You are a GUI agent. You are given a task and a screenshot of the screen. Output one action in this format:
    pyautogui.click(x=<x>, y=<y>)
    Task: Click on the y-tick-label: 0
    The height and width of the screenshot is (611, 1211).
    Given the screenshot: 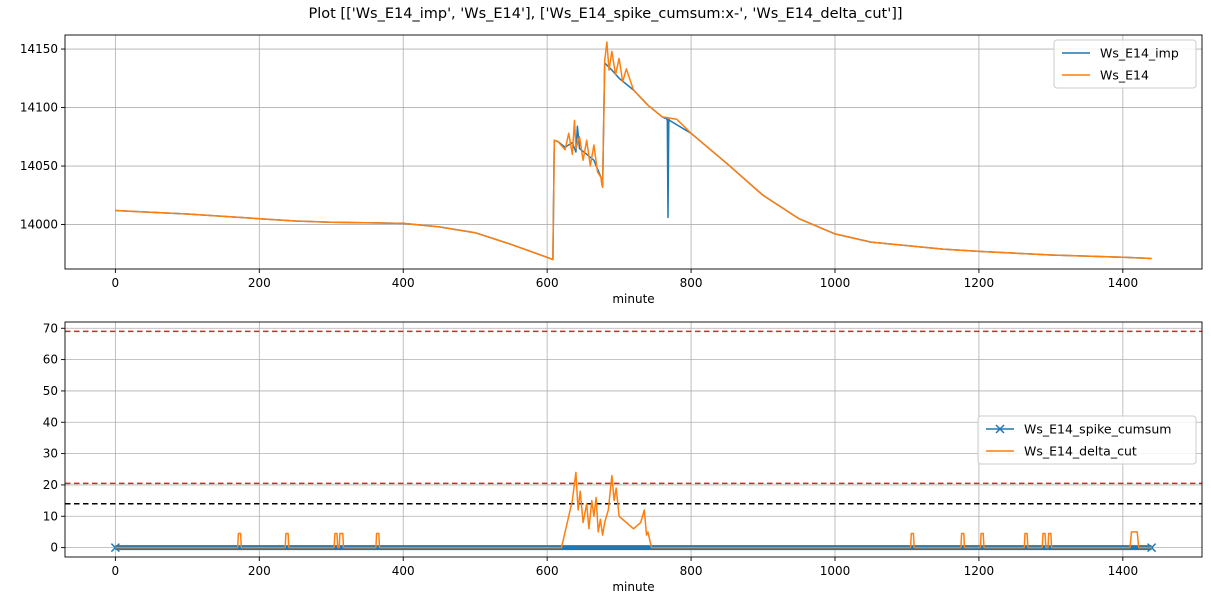 What is the action you would take?
    pyautogui.click(x=54, y=548)
    